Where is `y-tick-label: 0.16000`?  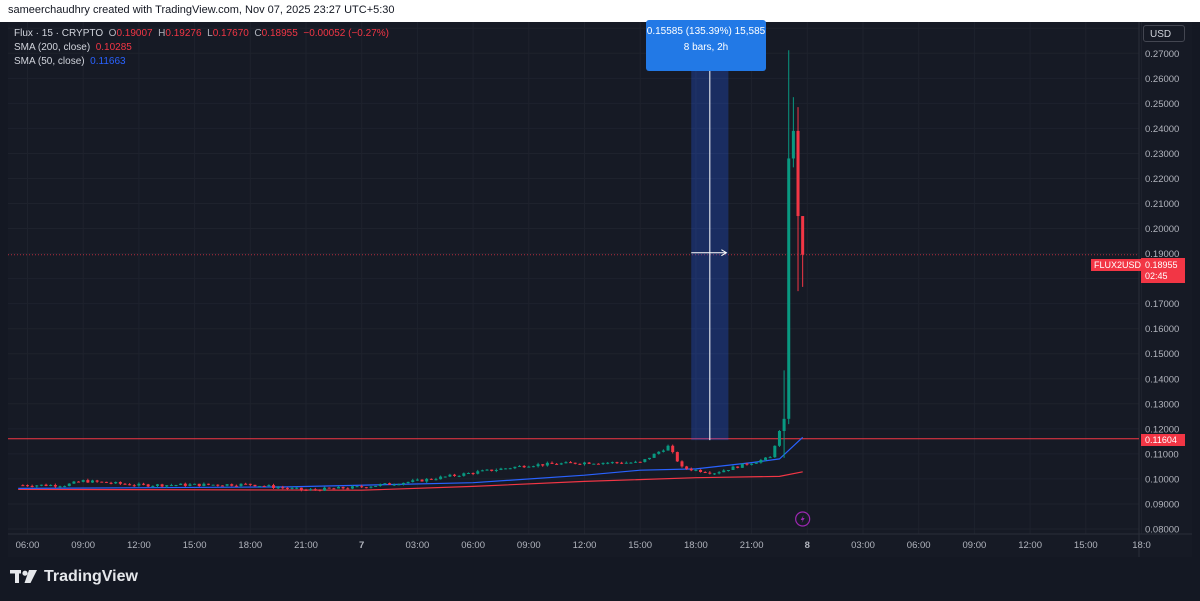 y-tick-label: 0.16000 is located at coordinates (1162, 329).